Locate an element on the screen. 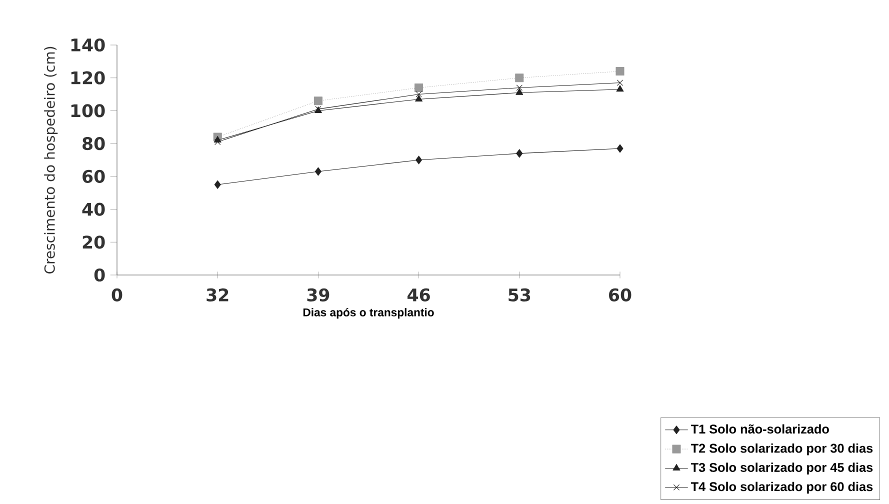 Image resolution: width=889 pixels, height=504 pixels. x-tick-label: 60 is located at coordinates (620, 295).